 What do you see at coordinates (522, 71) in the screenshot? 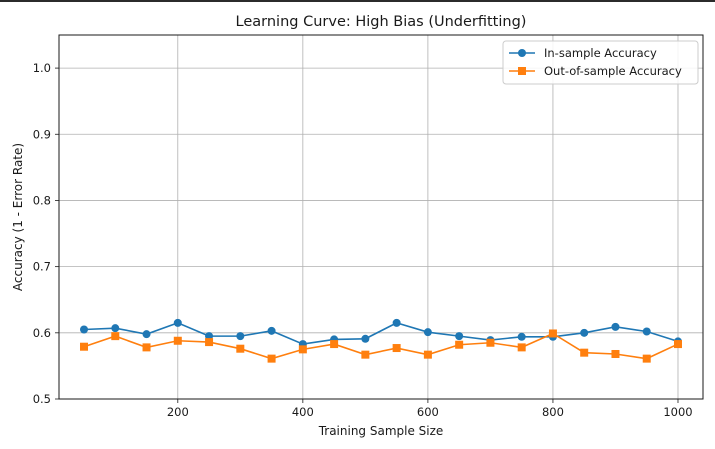
I see `legend-marker-out-of-sample` at bounding box center [522, 71].